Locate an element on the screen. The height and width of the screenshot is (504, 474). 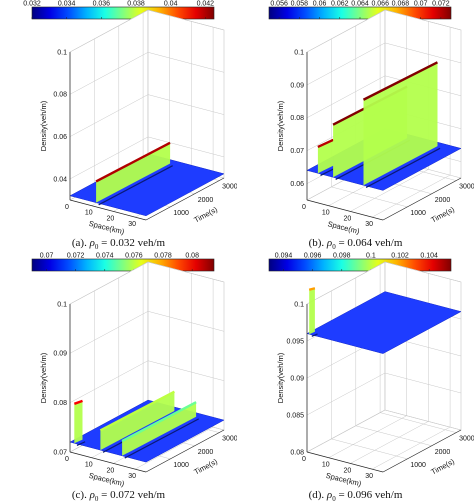
z-tick-a-0: 0.04 is located at coordinates (60, 179).